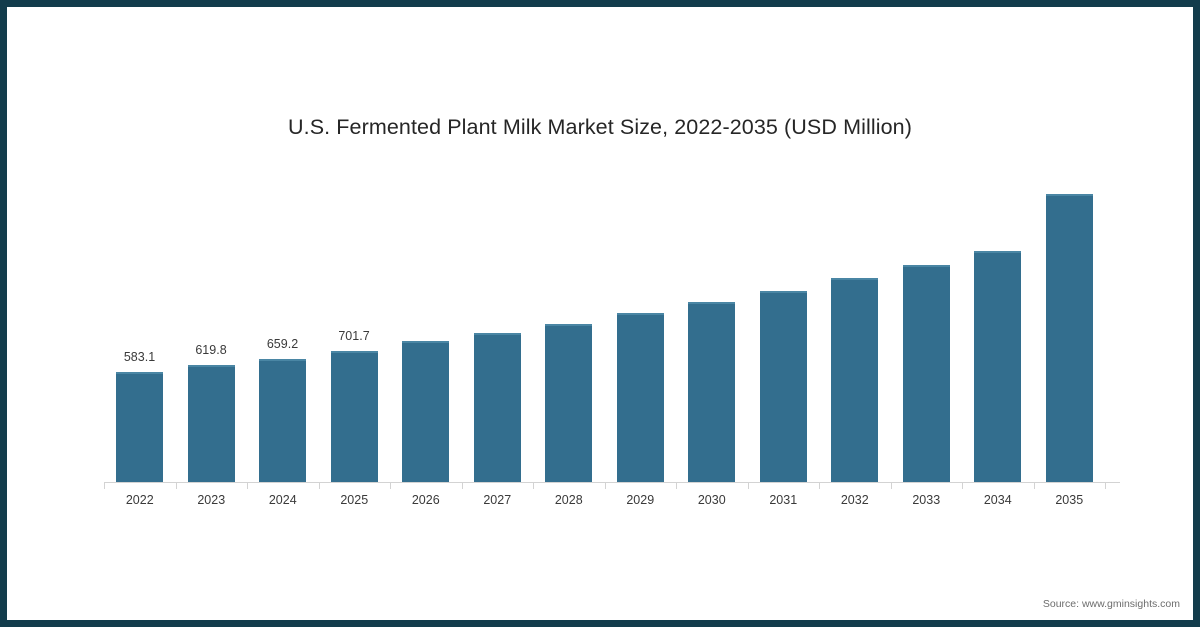 The height and width of the screenshot is (627, 1200). What do you see at coordinates (282, 500) in the screenshot?
I see `x-axis-label-2024: 2024` at bounding box center [282, 500].